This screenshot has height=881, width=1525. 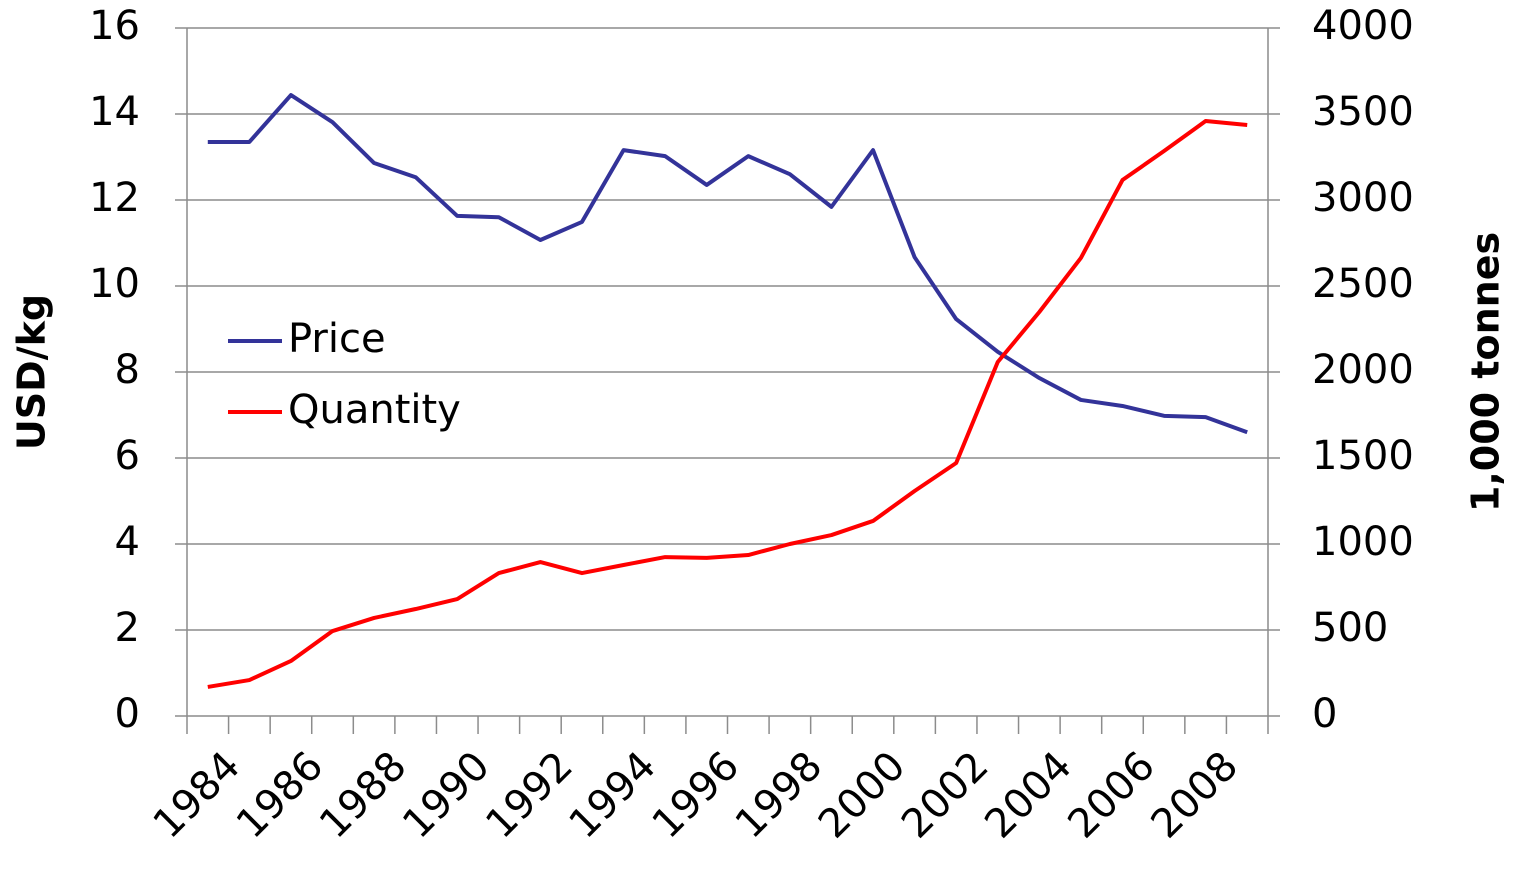 What do you see at coordinates (1350, 628) in the screenshot?
I see `y2-tick-label: 500` at bounding box center [1350, 628].